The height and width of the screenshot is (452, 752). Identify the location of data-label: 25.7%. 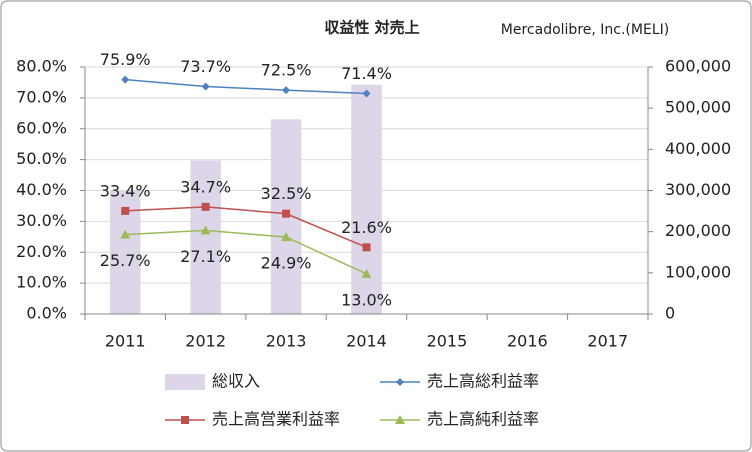
(125, 260).